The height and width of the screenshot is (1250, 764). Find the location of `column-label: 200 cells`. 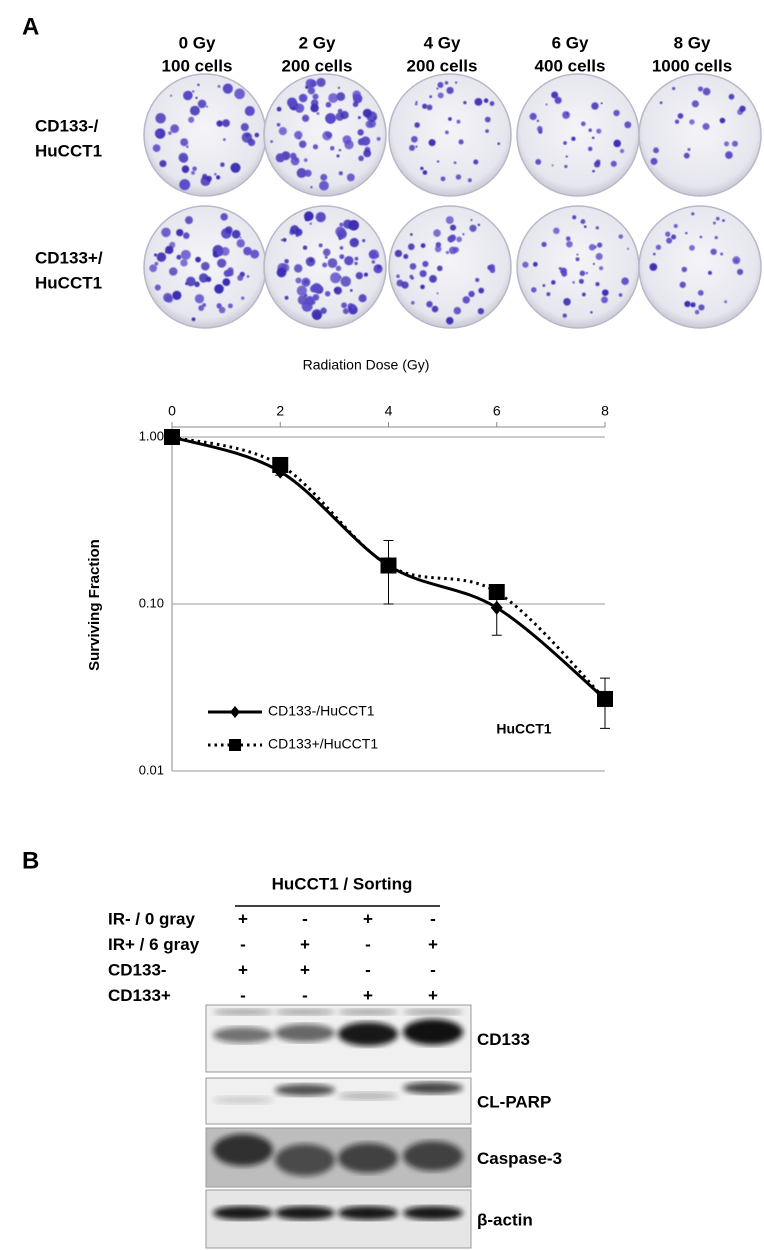

column-label: 200 cells is located at coordinates (317, 65).